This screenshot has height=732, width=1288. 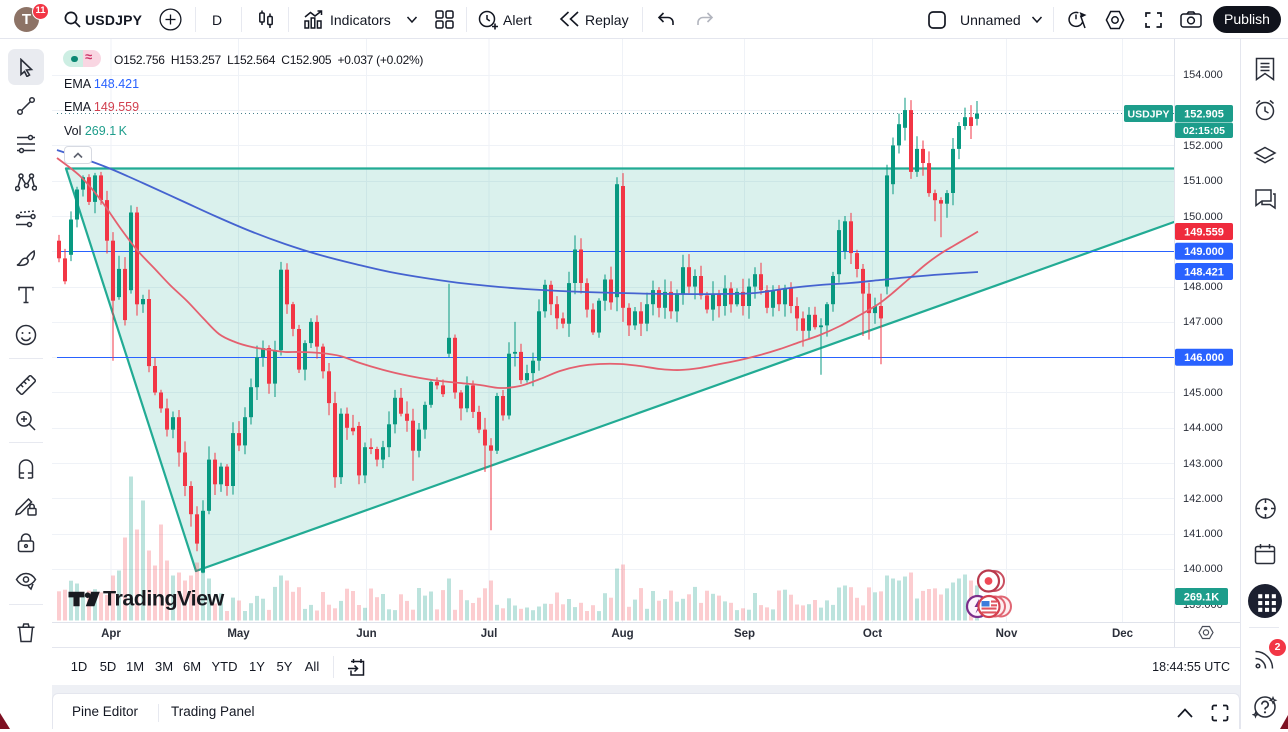 I want to click on svg-text: TradingView, so click(x=164, y=599).